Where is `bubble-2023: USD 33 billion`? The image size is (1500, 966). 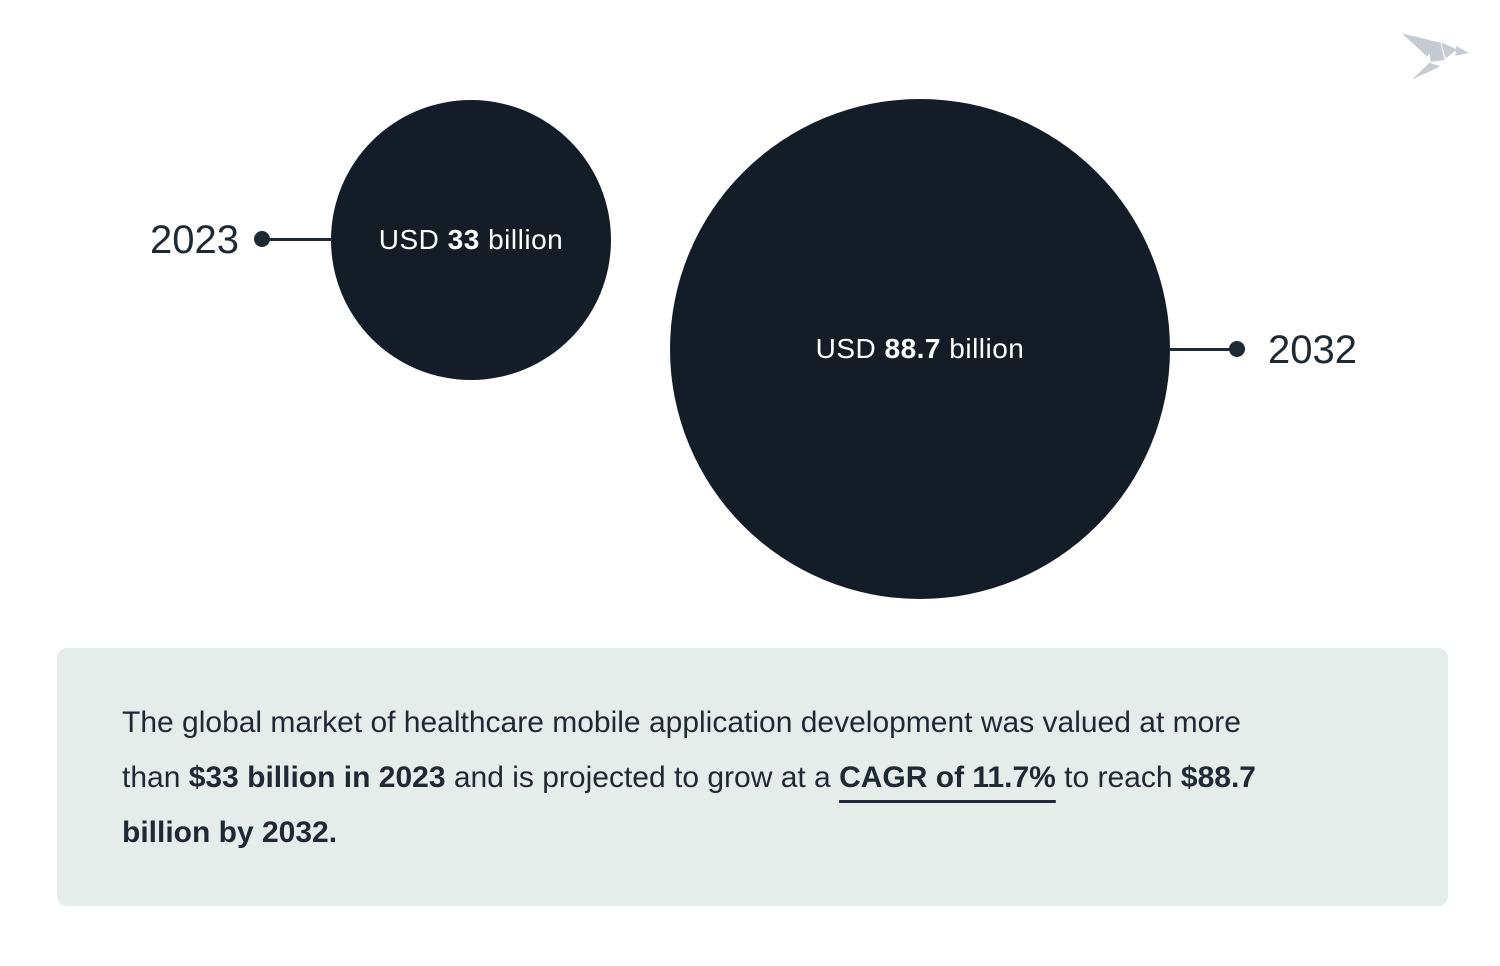 bubble-2023: USD 33 billion is located at coordinates (471, 240).